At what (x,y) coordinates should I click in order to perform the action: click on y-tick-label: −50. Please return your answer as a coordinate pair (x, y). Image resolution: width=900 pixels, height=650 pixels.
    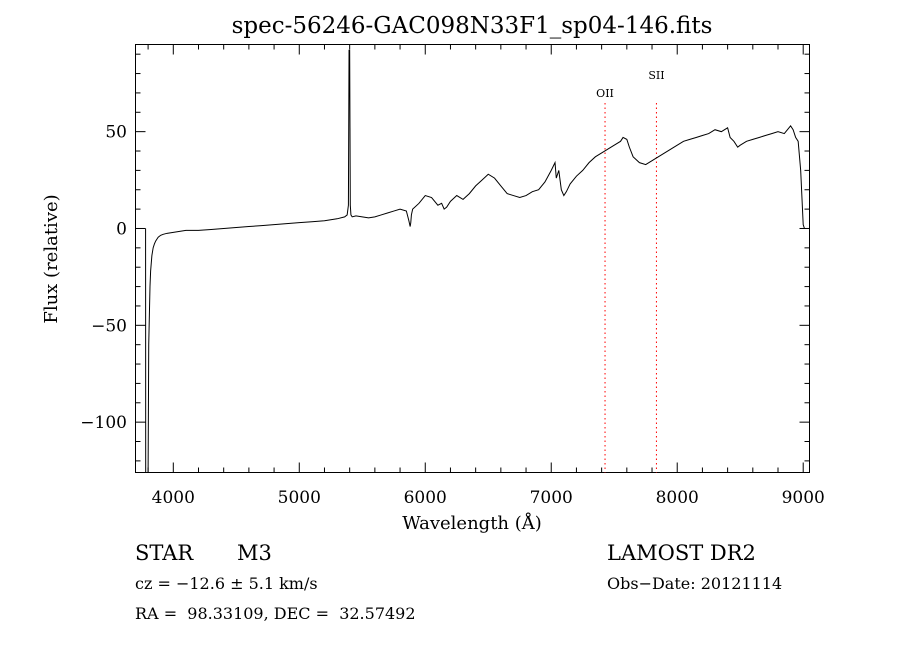
    Looking at the image, I should click on (109, 326).